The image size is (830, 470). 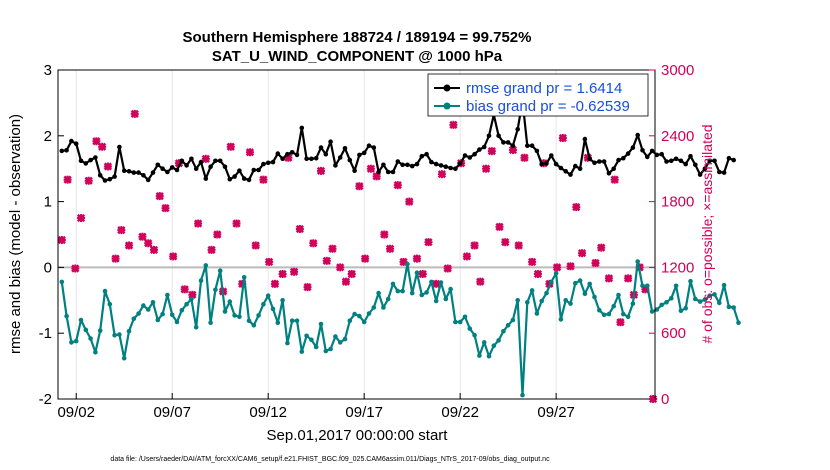 What do you see at coordinates (358, 435) in the screenshot?
I see `x-axis-label: Sep.01,2017 00:00:00 start` at bounding box center [358, 435].